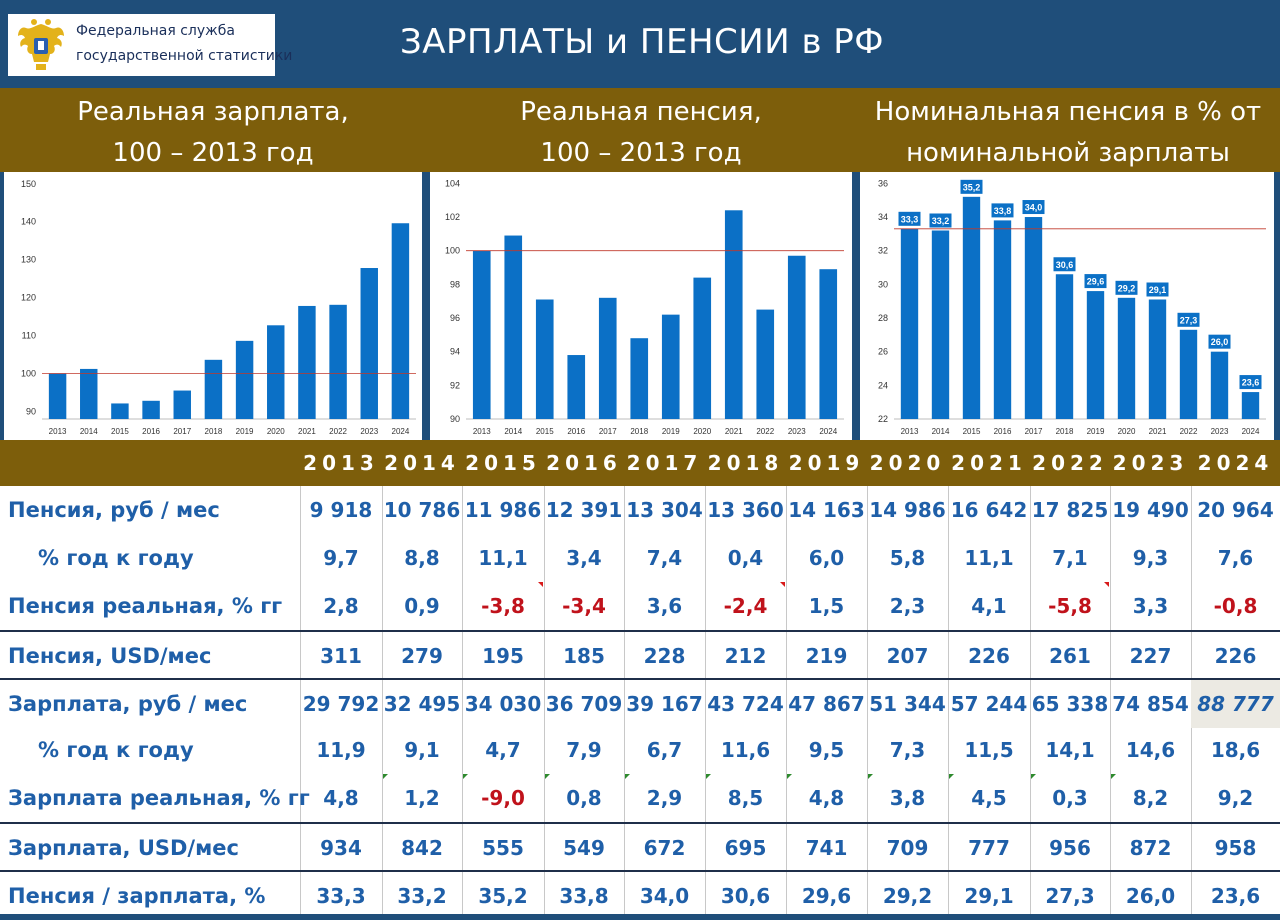 This screenshot has width=1280, height=920. What do you see at coordinates (503, 558) in the screenshot?
I see `table-cell: 11,1` at bounding box center [503, 558].